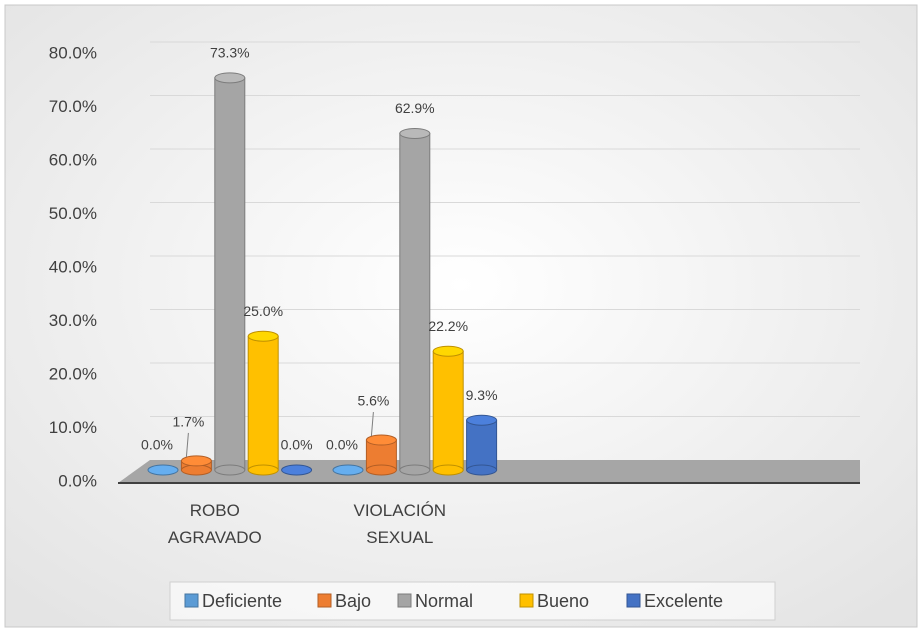 This screenshot has width=923, height=633. What do you see at coordinates (73, 106) in the screenshot?
I see `y-tick-label: 70.0%` at bounding box center [73, 106].